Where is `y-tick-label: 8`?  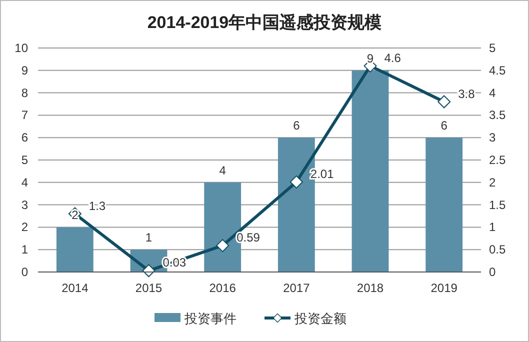 y-tick-label: 8 is located at coordinates (24, 93).